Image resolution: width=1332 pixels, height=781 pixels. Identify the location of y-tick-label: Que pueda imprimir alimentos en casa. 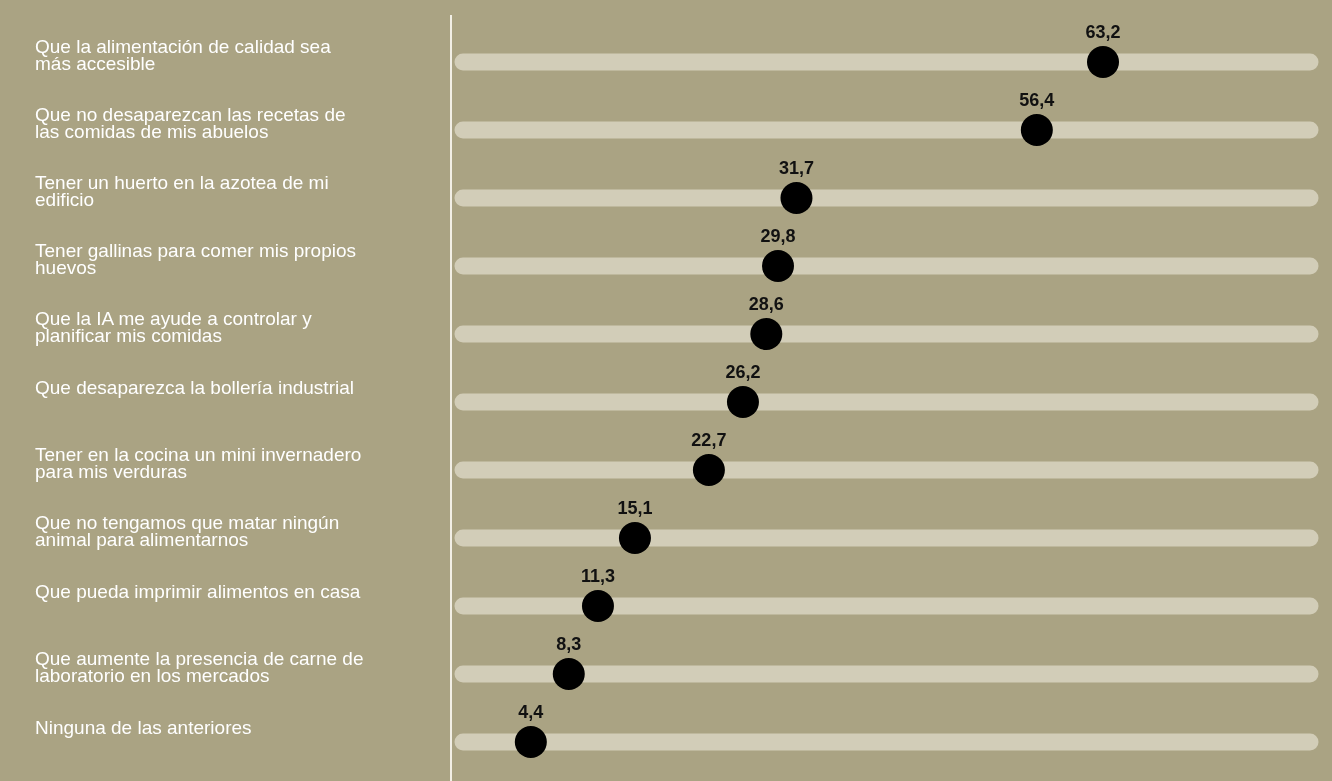
(198, 591).